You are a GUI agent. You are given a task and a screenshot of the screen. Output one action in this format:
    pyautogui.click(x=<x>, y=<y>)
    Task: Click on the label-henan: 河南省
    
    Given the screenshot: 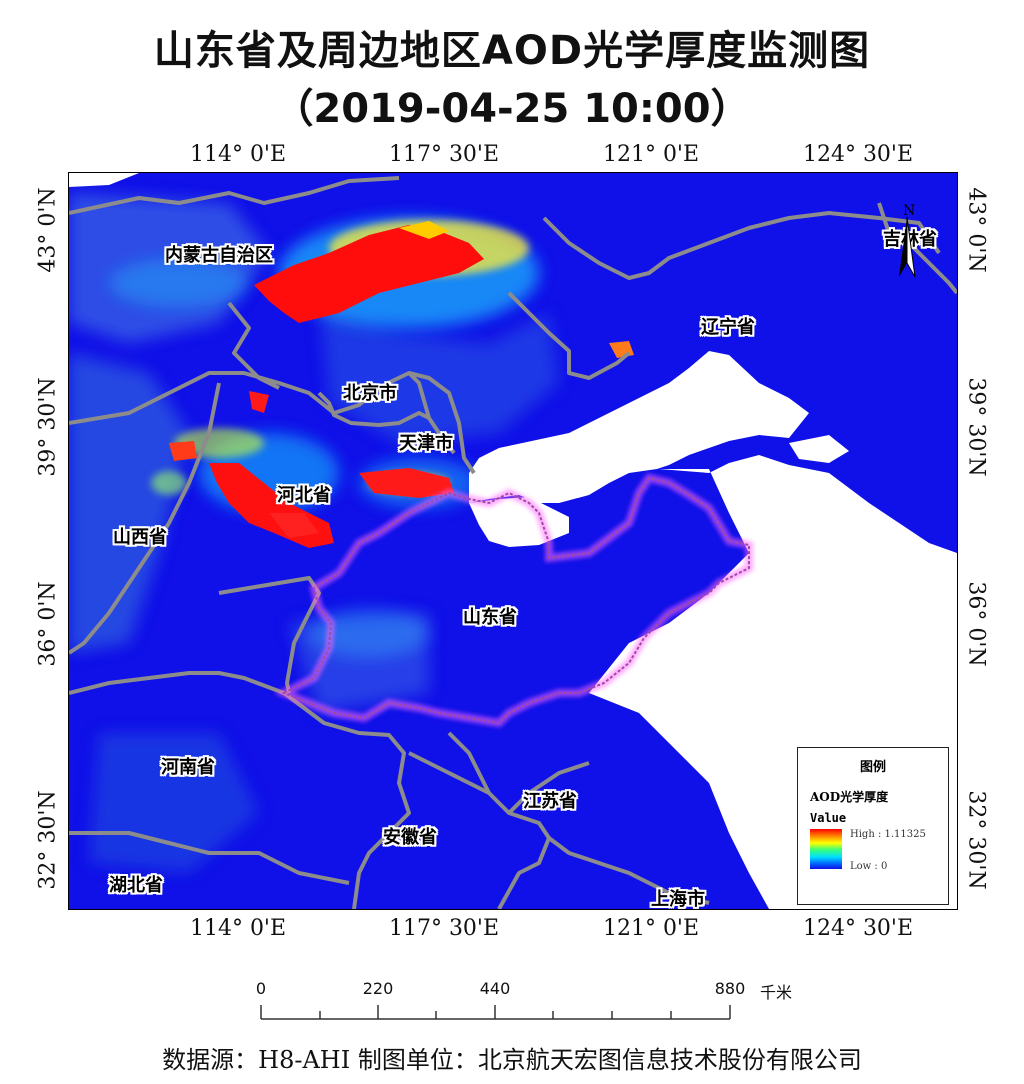 What is the action you would take?
    pyautogui.click(x=188, y=767)
    